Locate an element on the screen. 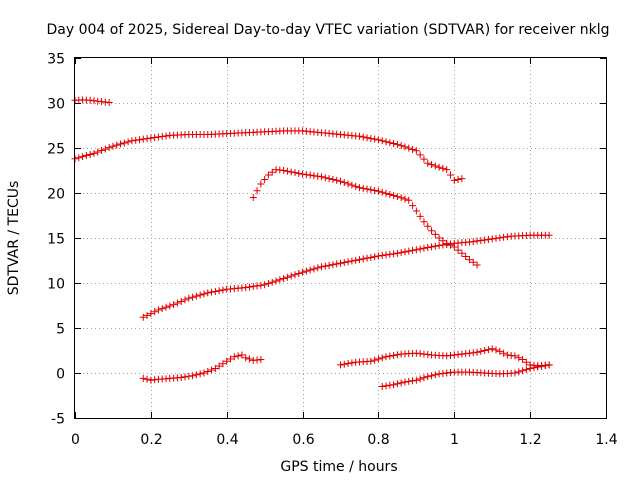  y-tick-label: 0 is located at coordinates (60, 375).